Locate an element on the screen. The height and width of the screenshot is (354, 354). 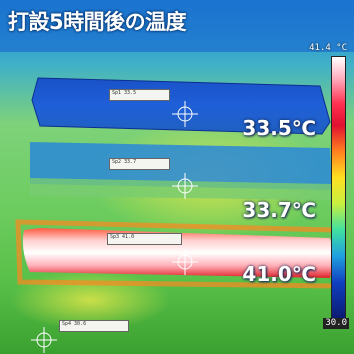
image-title: 打設5時間後の温度 is located at coordinates (97, 22).